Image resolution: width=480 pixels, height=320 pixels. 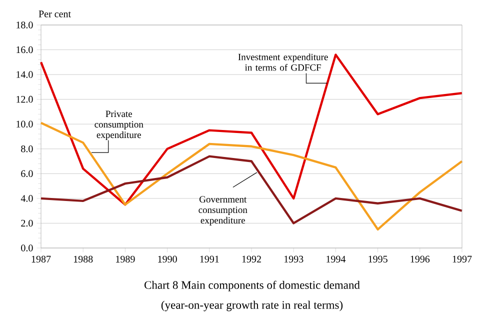 What do you see at coordinates (283, 62) in the screenshot?
I see `series-label: Investment expenditure in terms of GDFCF` at bounding box center [283, 62].